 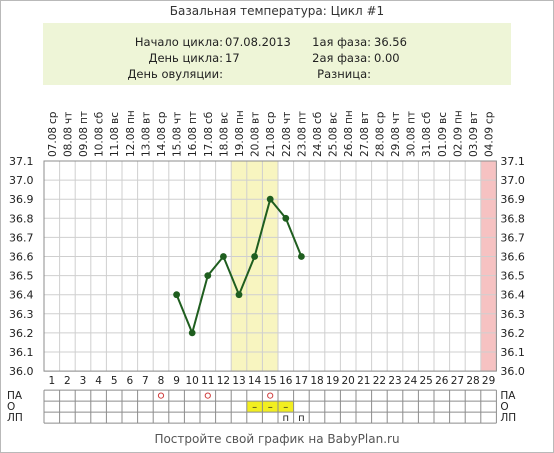 I want to click on x-day-number: 16, so click(x=286, y=381).